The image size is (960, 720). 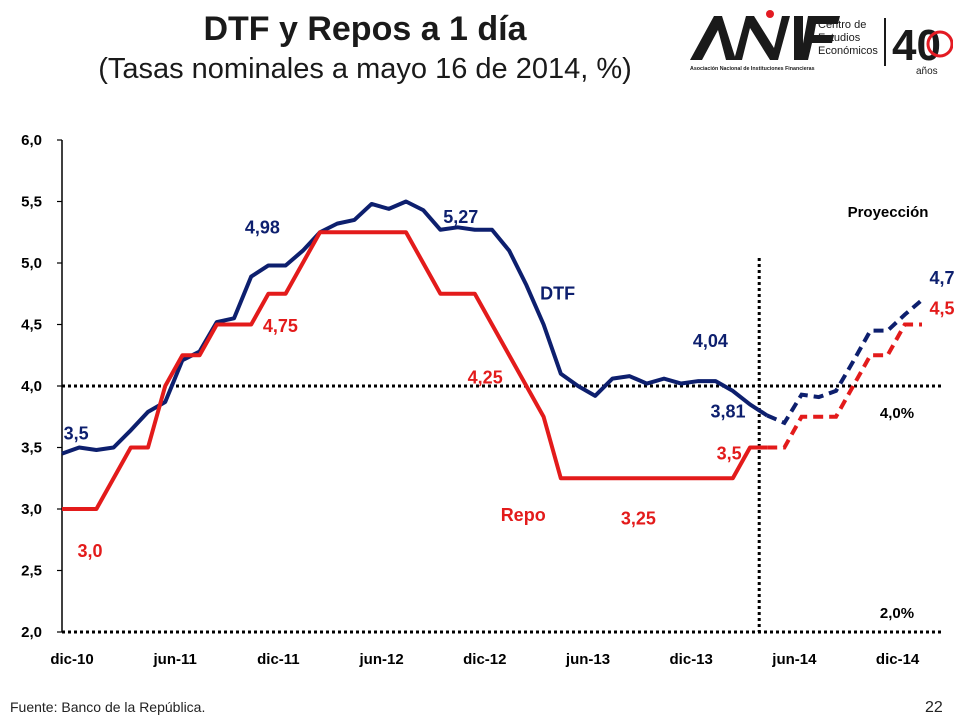 What do you see at coordinates (523, 515) in the screenshot?
I see `series-name-label: Repo` at bounding box center [523, 515].